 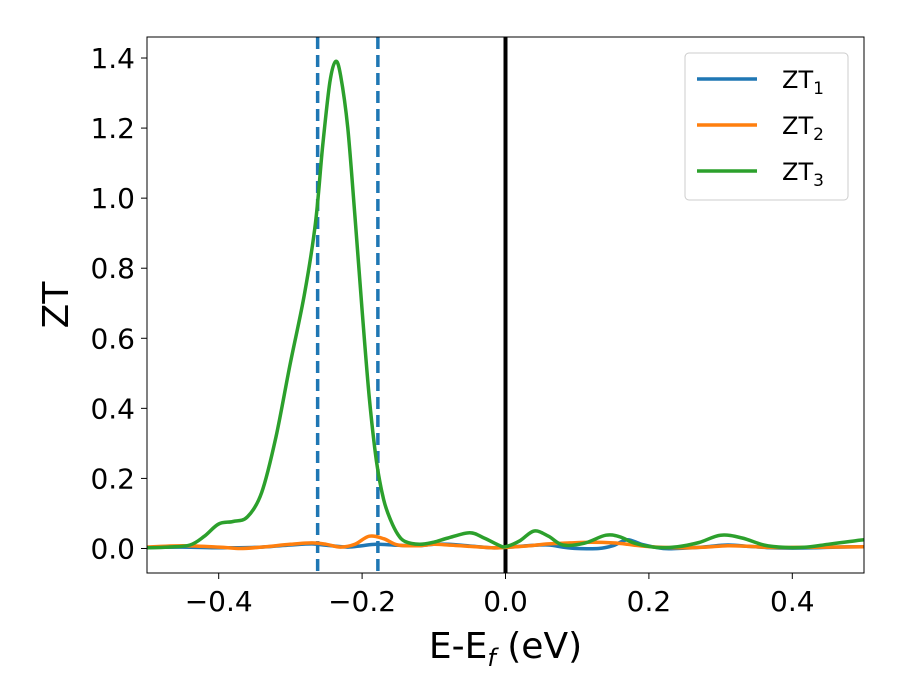 I want to click on x-tick-label: 0.2, so click(x=649, y=601).